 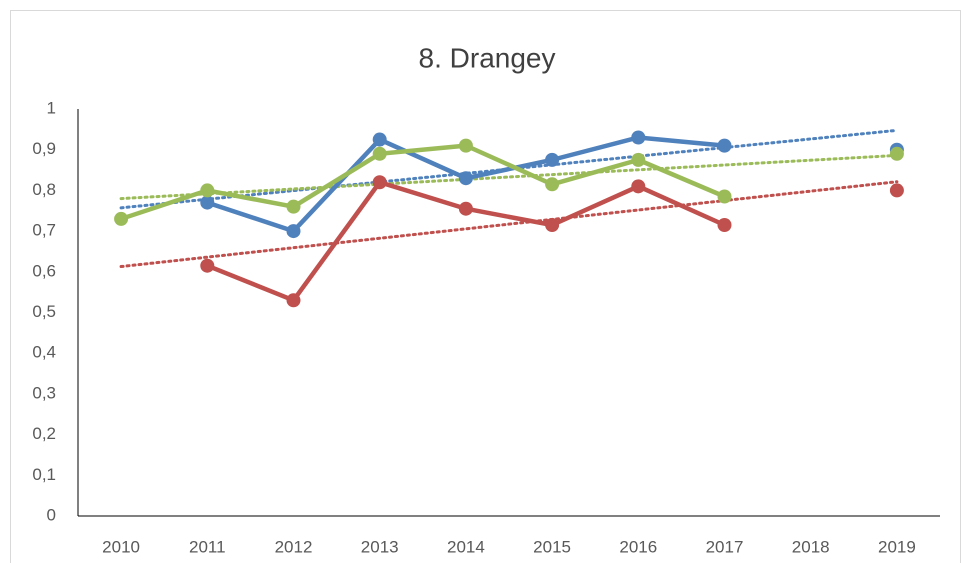 I want to click on y-tick-label: 0,8, so click(x=44, y=189).